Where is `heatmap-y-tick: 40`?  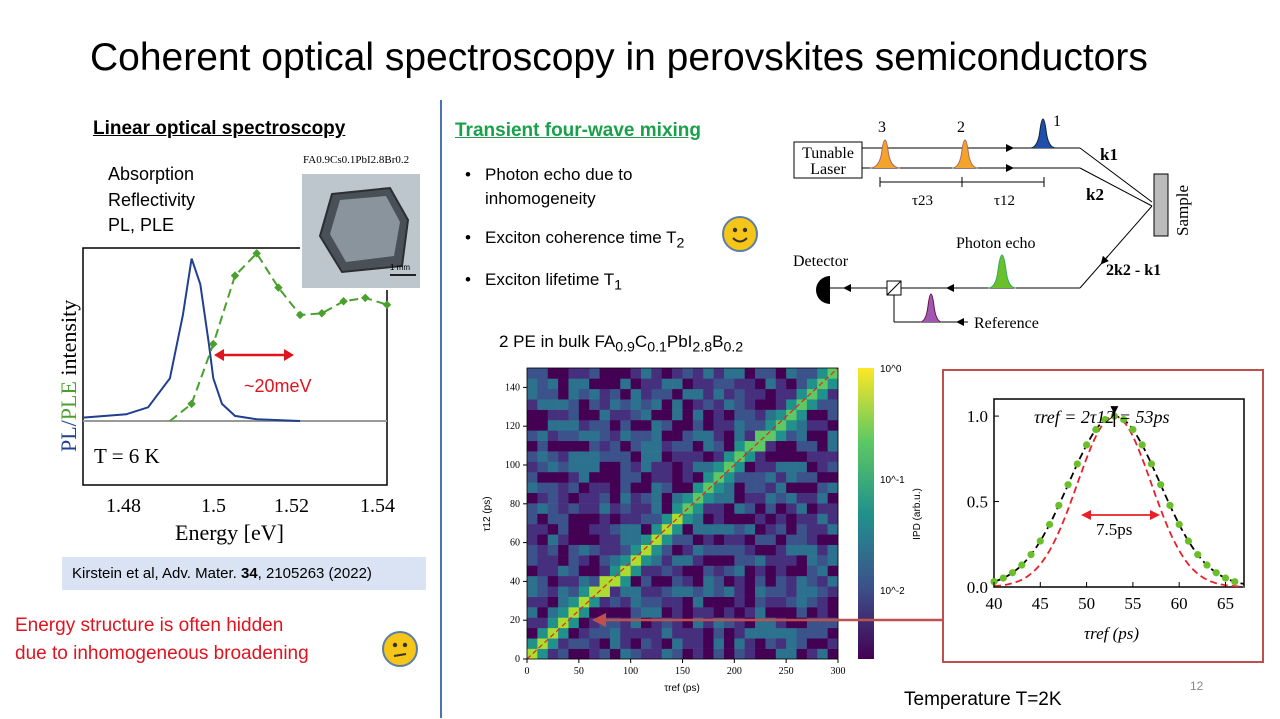
heatmap-y-tick: 40 is located at coordinates (515, 581).